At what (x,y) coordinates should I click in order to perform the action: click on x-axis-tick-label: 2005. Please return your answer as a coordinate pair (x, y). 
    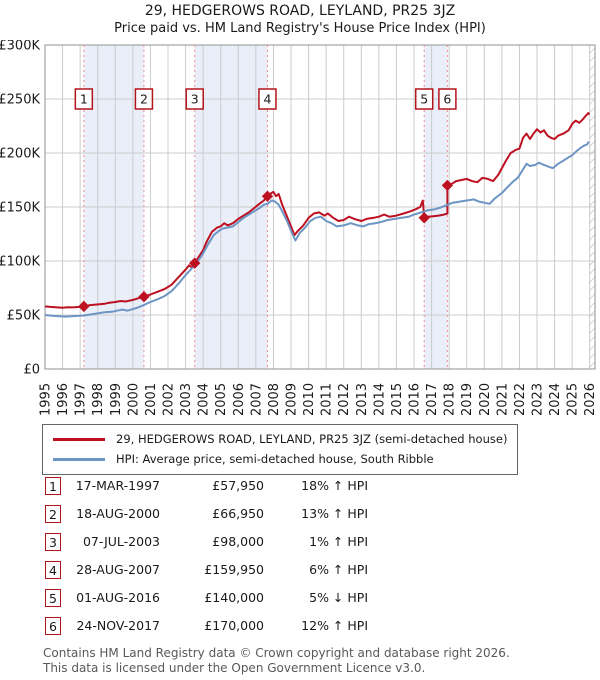
    Looking at the image, I should click on (221, 399).